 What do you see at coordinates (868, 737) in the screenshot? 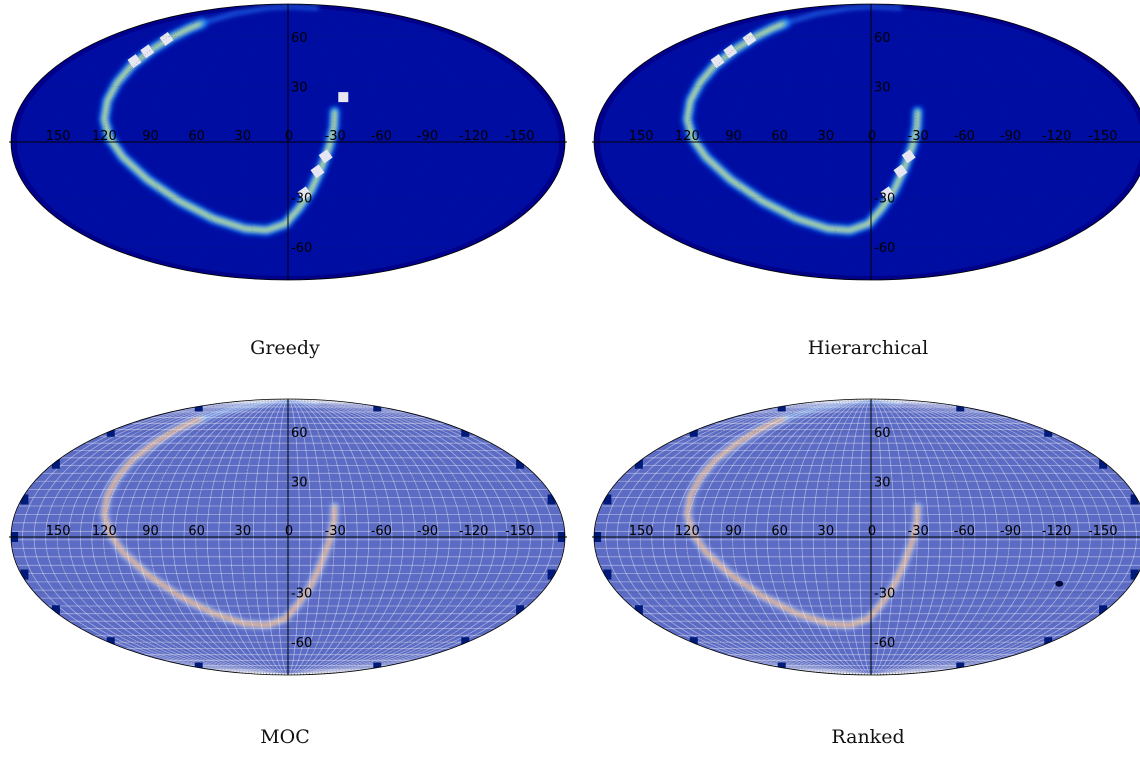
I see `panel-caption: Ranked` at bounding box center [868, 737].